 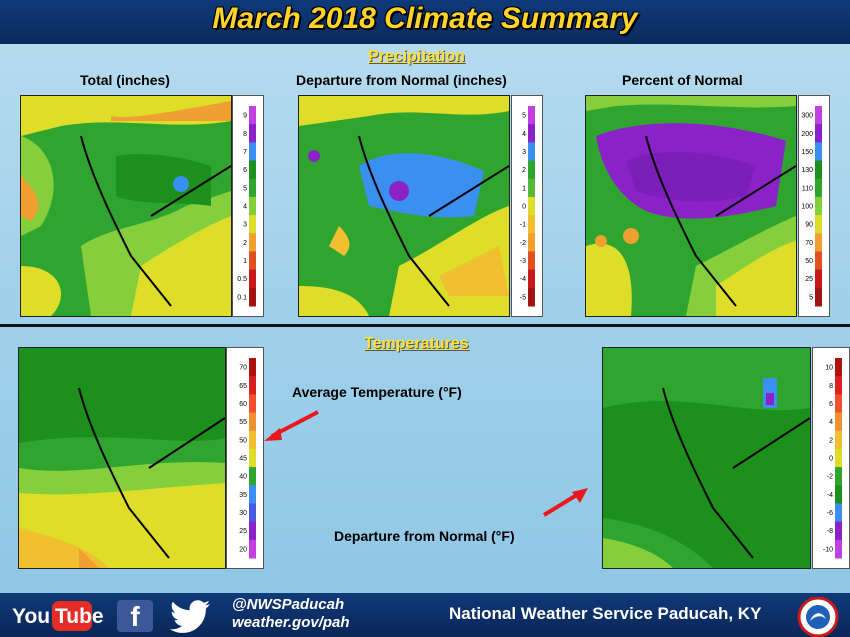 I want to click on youtube-you-text: You, so click(x=31, y=616).